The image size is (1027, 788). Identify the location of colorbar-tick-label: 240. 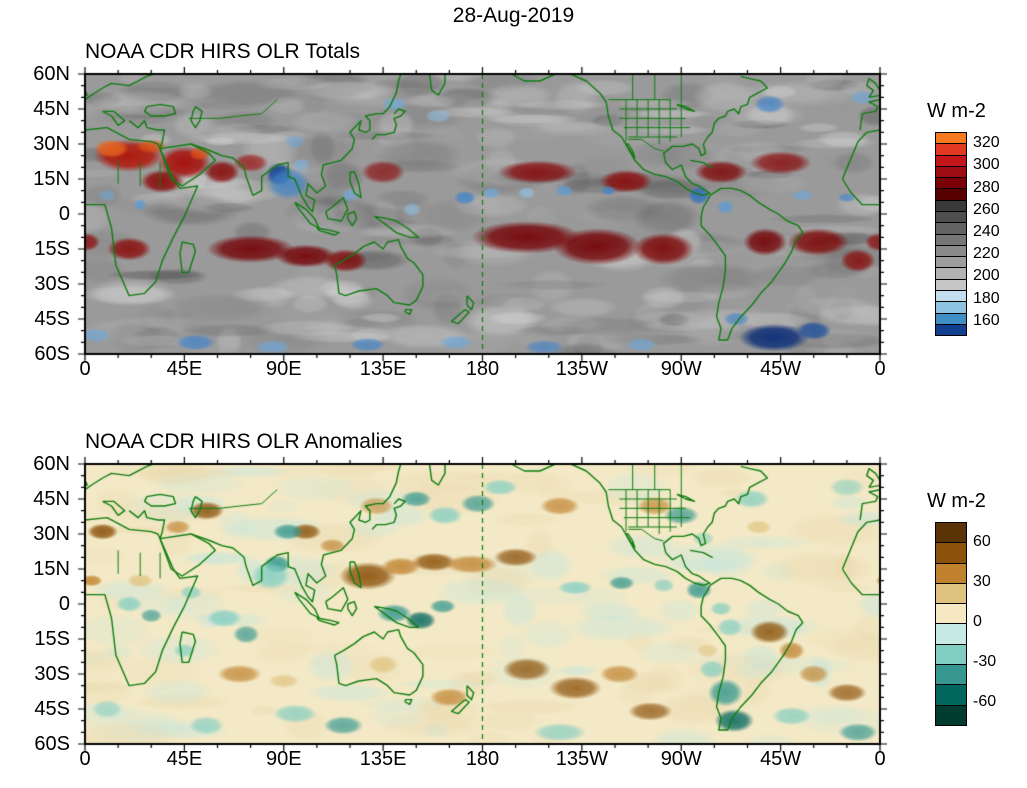
(986, 231).